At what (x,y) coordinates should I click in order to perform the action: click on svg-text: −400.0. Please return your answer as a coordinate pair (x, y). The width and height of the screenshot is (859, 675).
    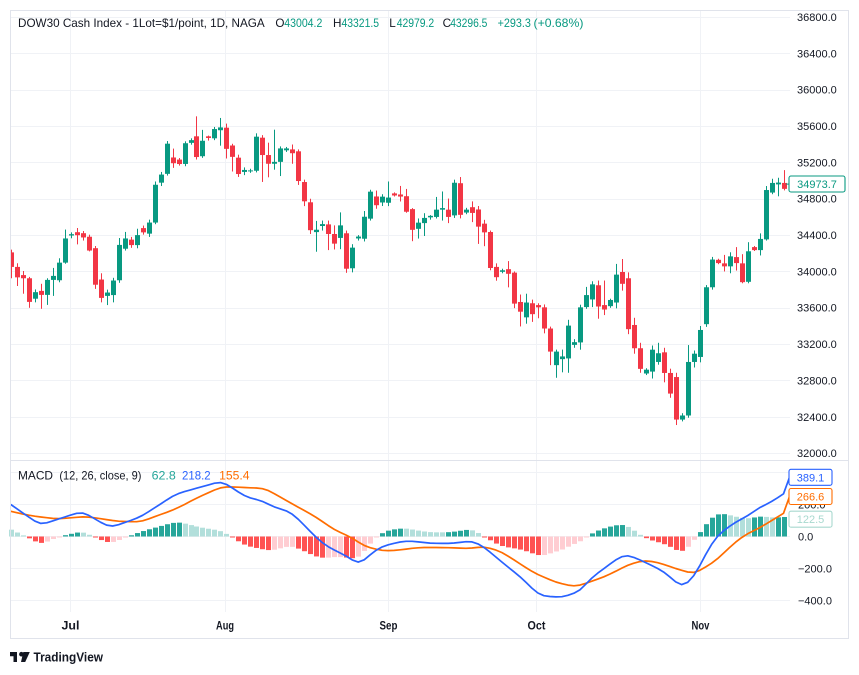
    Looking at the image, I should click on (815, 602).